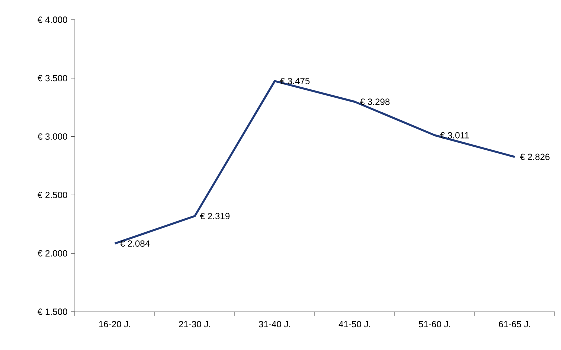 The width and height of the screenshot is (561, 350). I want to click on y-tick-label: € 1.500, so click(53, 312).